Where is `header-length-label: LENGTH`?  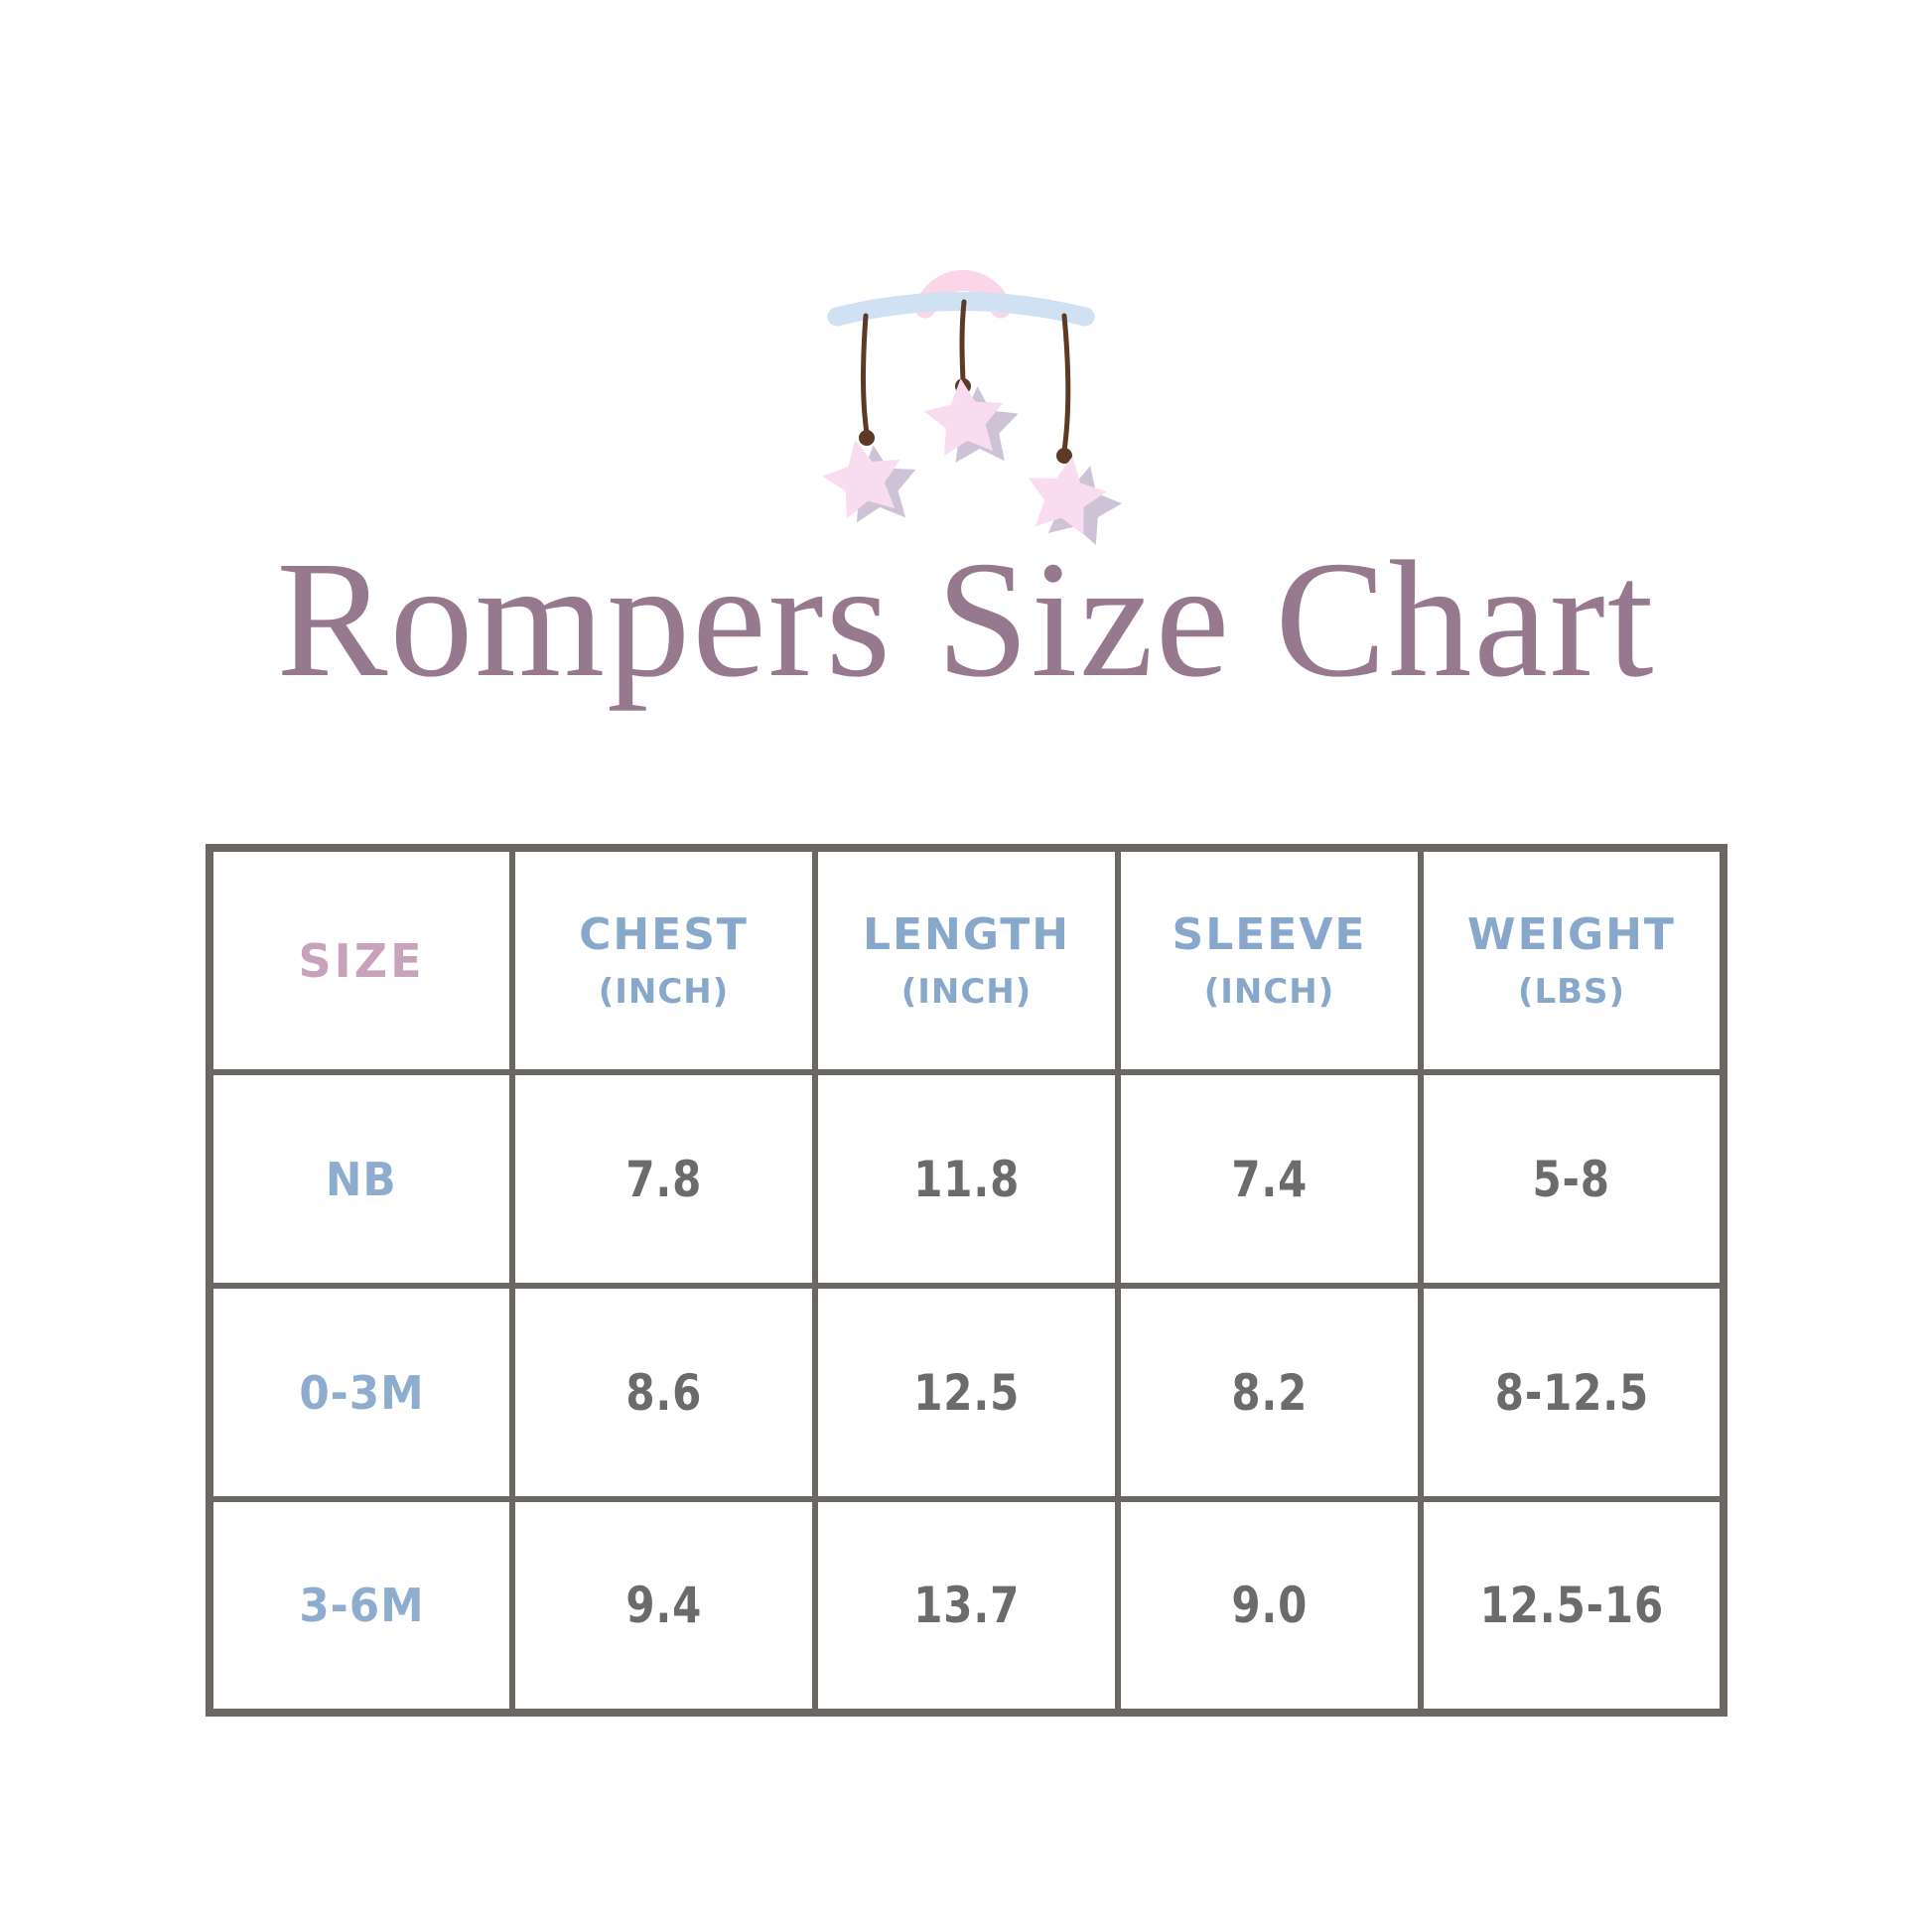 header-length-label: LENGTH is located at coordinates (967, 935).